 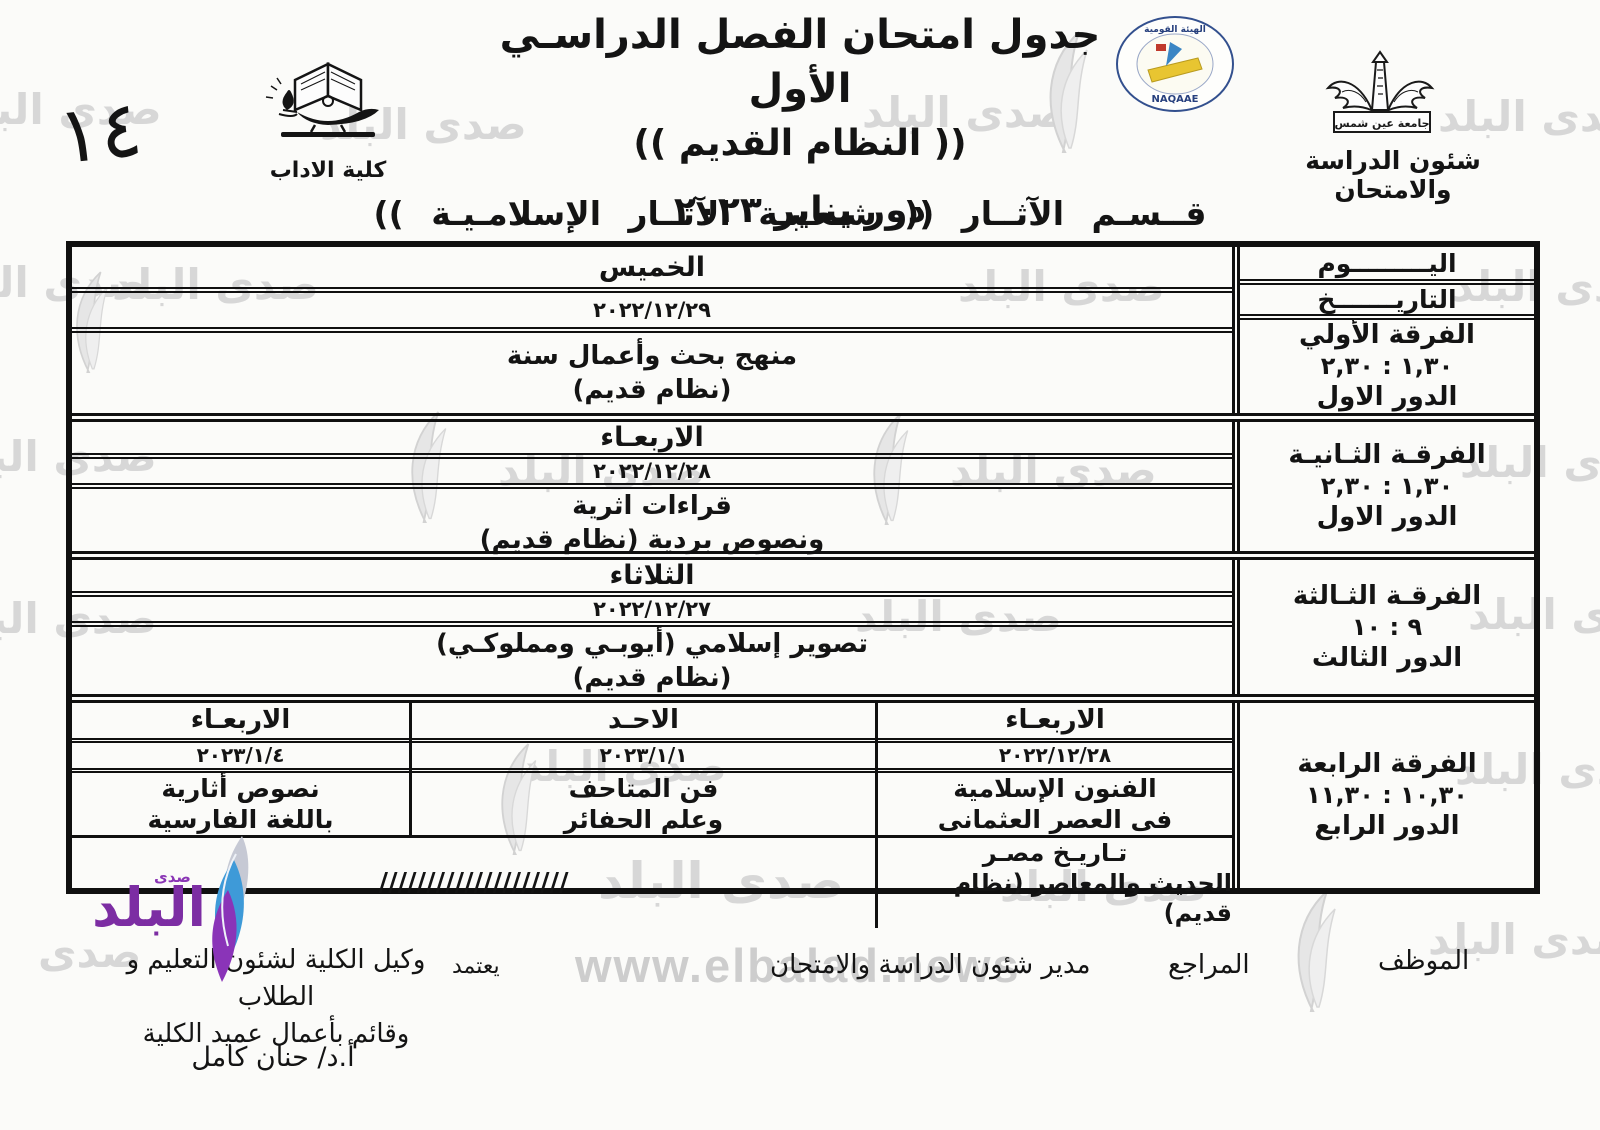 I want to click on page-serial-number: ١٤, so click(x=100, y=133).